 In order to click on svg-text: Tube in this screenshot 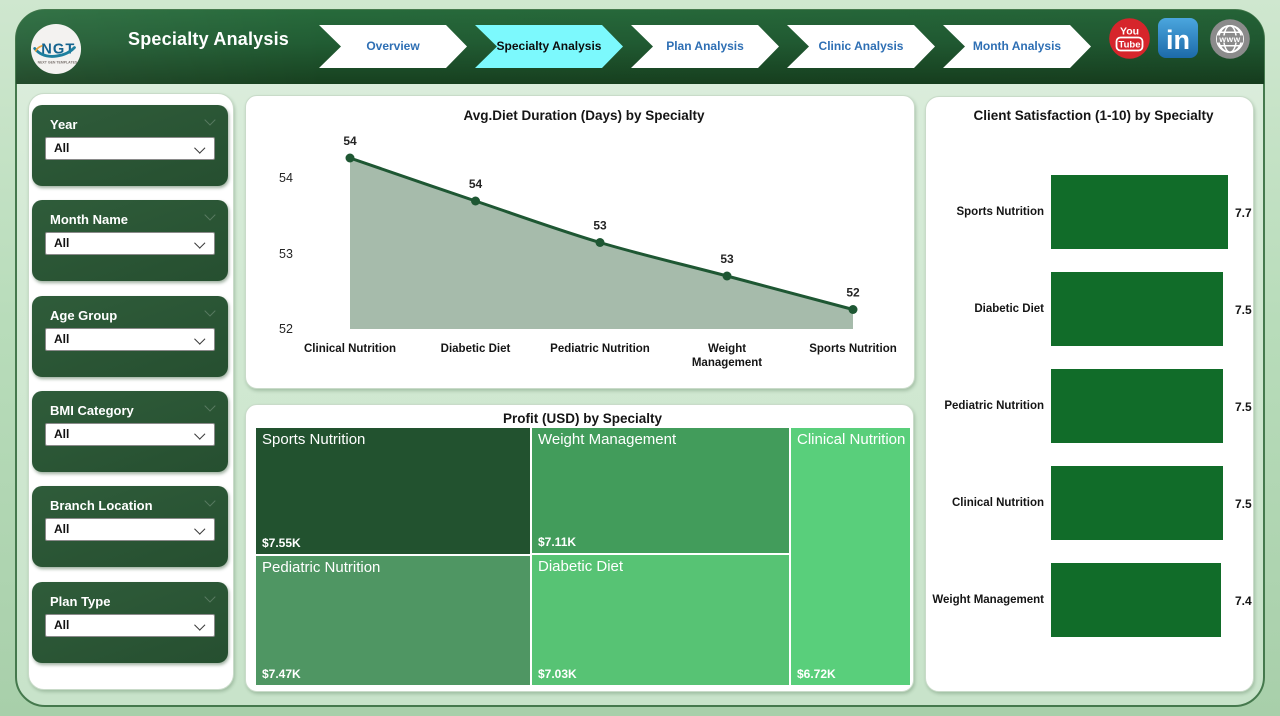, I will do `click(1130, 45)`.